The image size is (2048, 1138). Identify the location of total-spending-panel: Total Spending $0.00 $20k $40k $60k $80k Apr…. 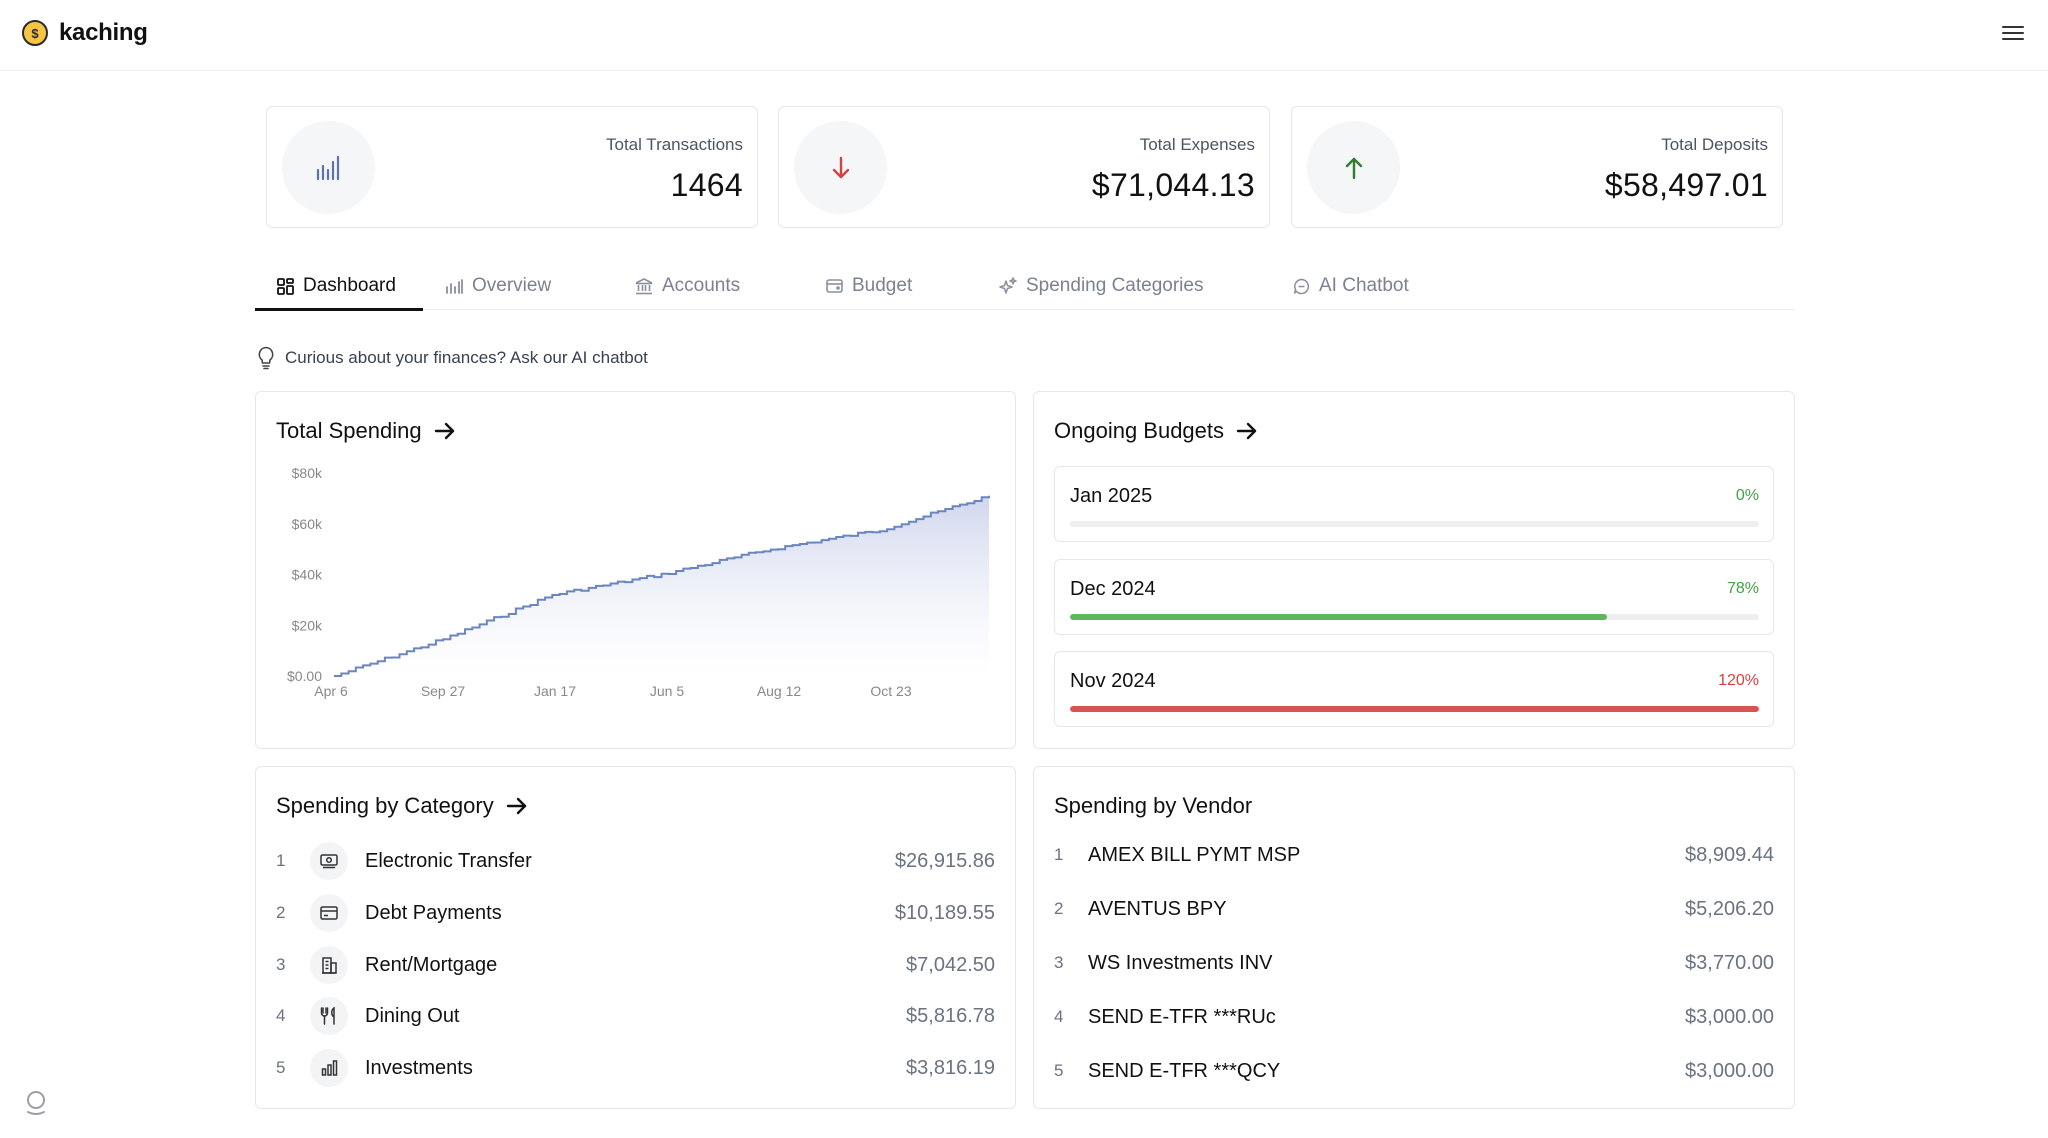
(635, 570).